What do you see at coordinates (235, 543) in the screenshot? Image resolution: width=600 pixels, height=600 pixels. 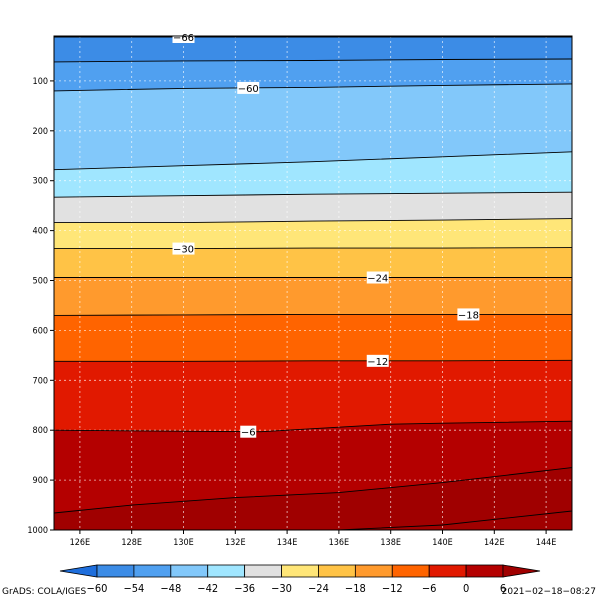 I see `x-tick-label: 132E` at bounding box center [235, 543].